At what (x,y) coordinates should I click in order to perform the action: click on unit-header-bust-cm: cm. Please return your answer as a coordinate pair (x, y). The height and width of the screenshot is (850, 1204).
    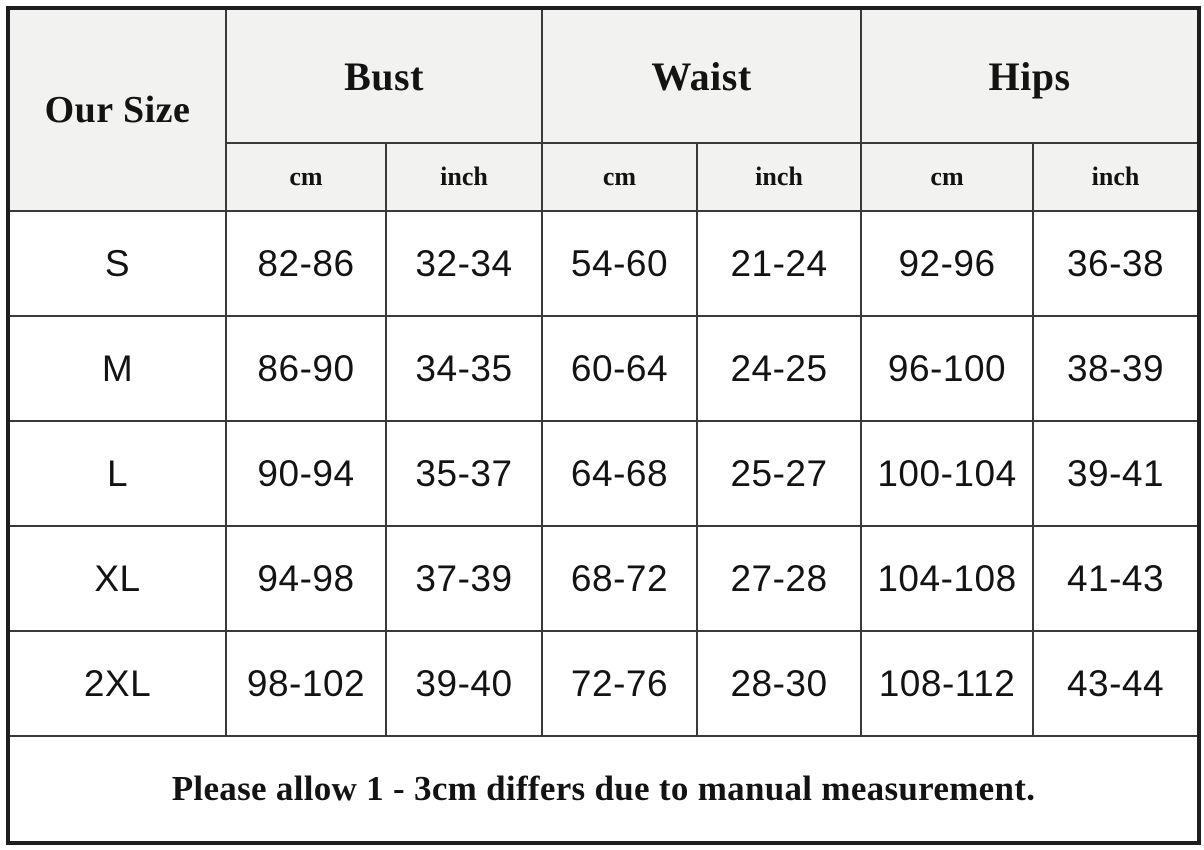
    Looking at the image, I should click on (306, 177).